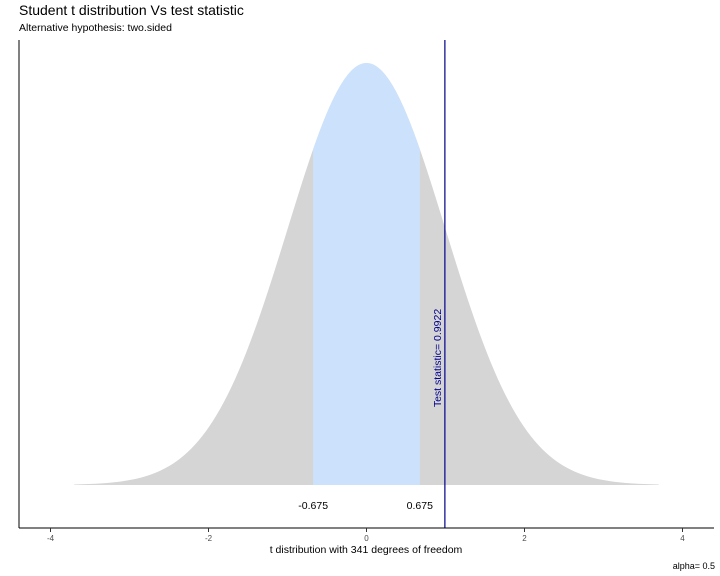  I want to click on chart-subtitle: Alternative hypothesis: two.sided, so click(95, 28).